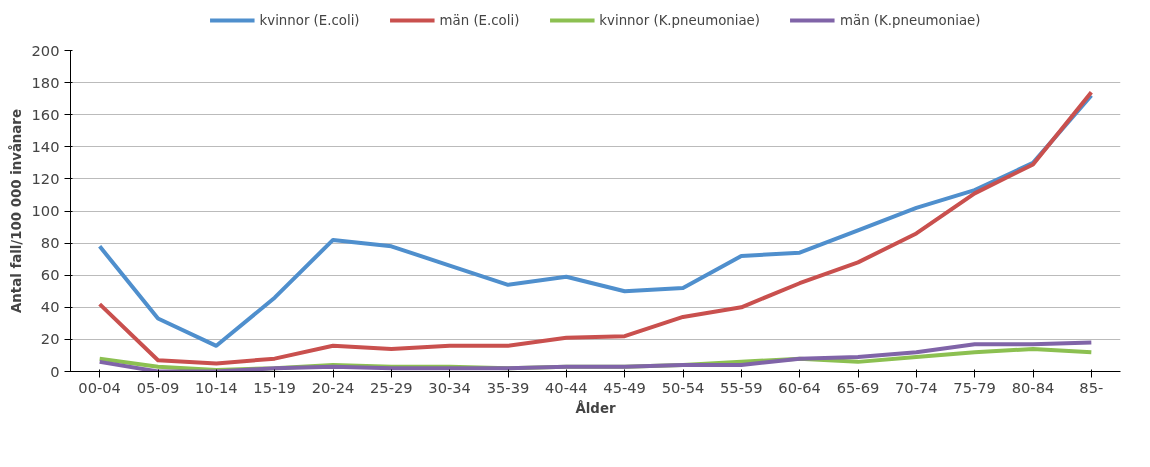 This screenshot has width=1150, height=467. Describe the element at coordinates (595, 356) in the screenshot. I see `line-series` at that location.